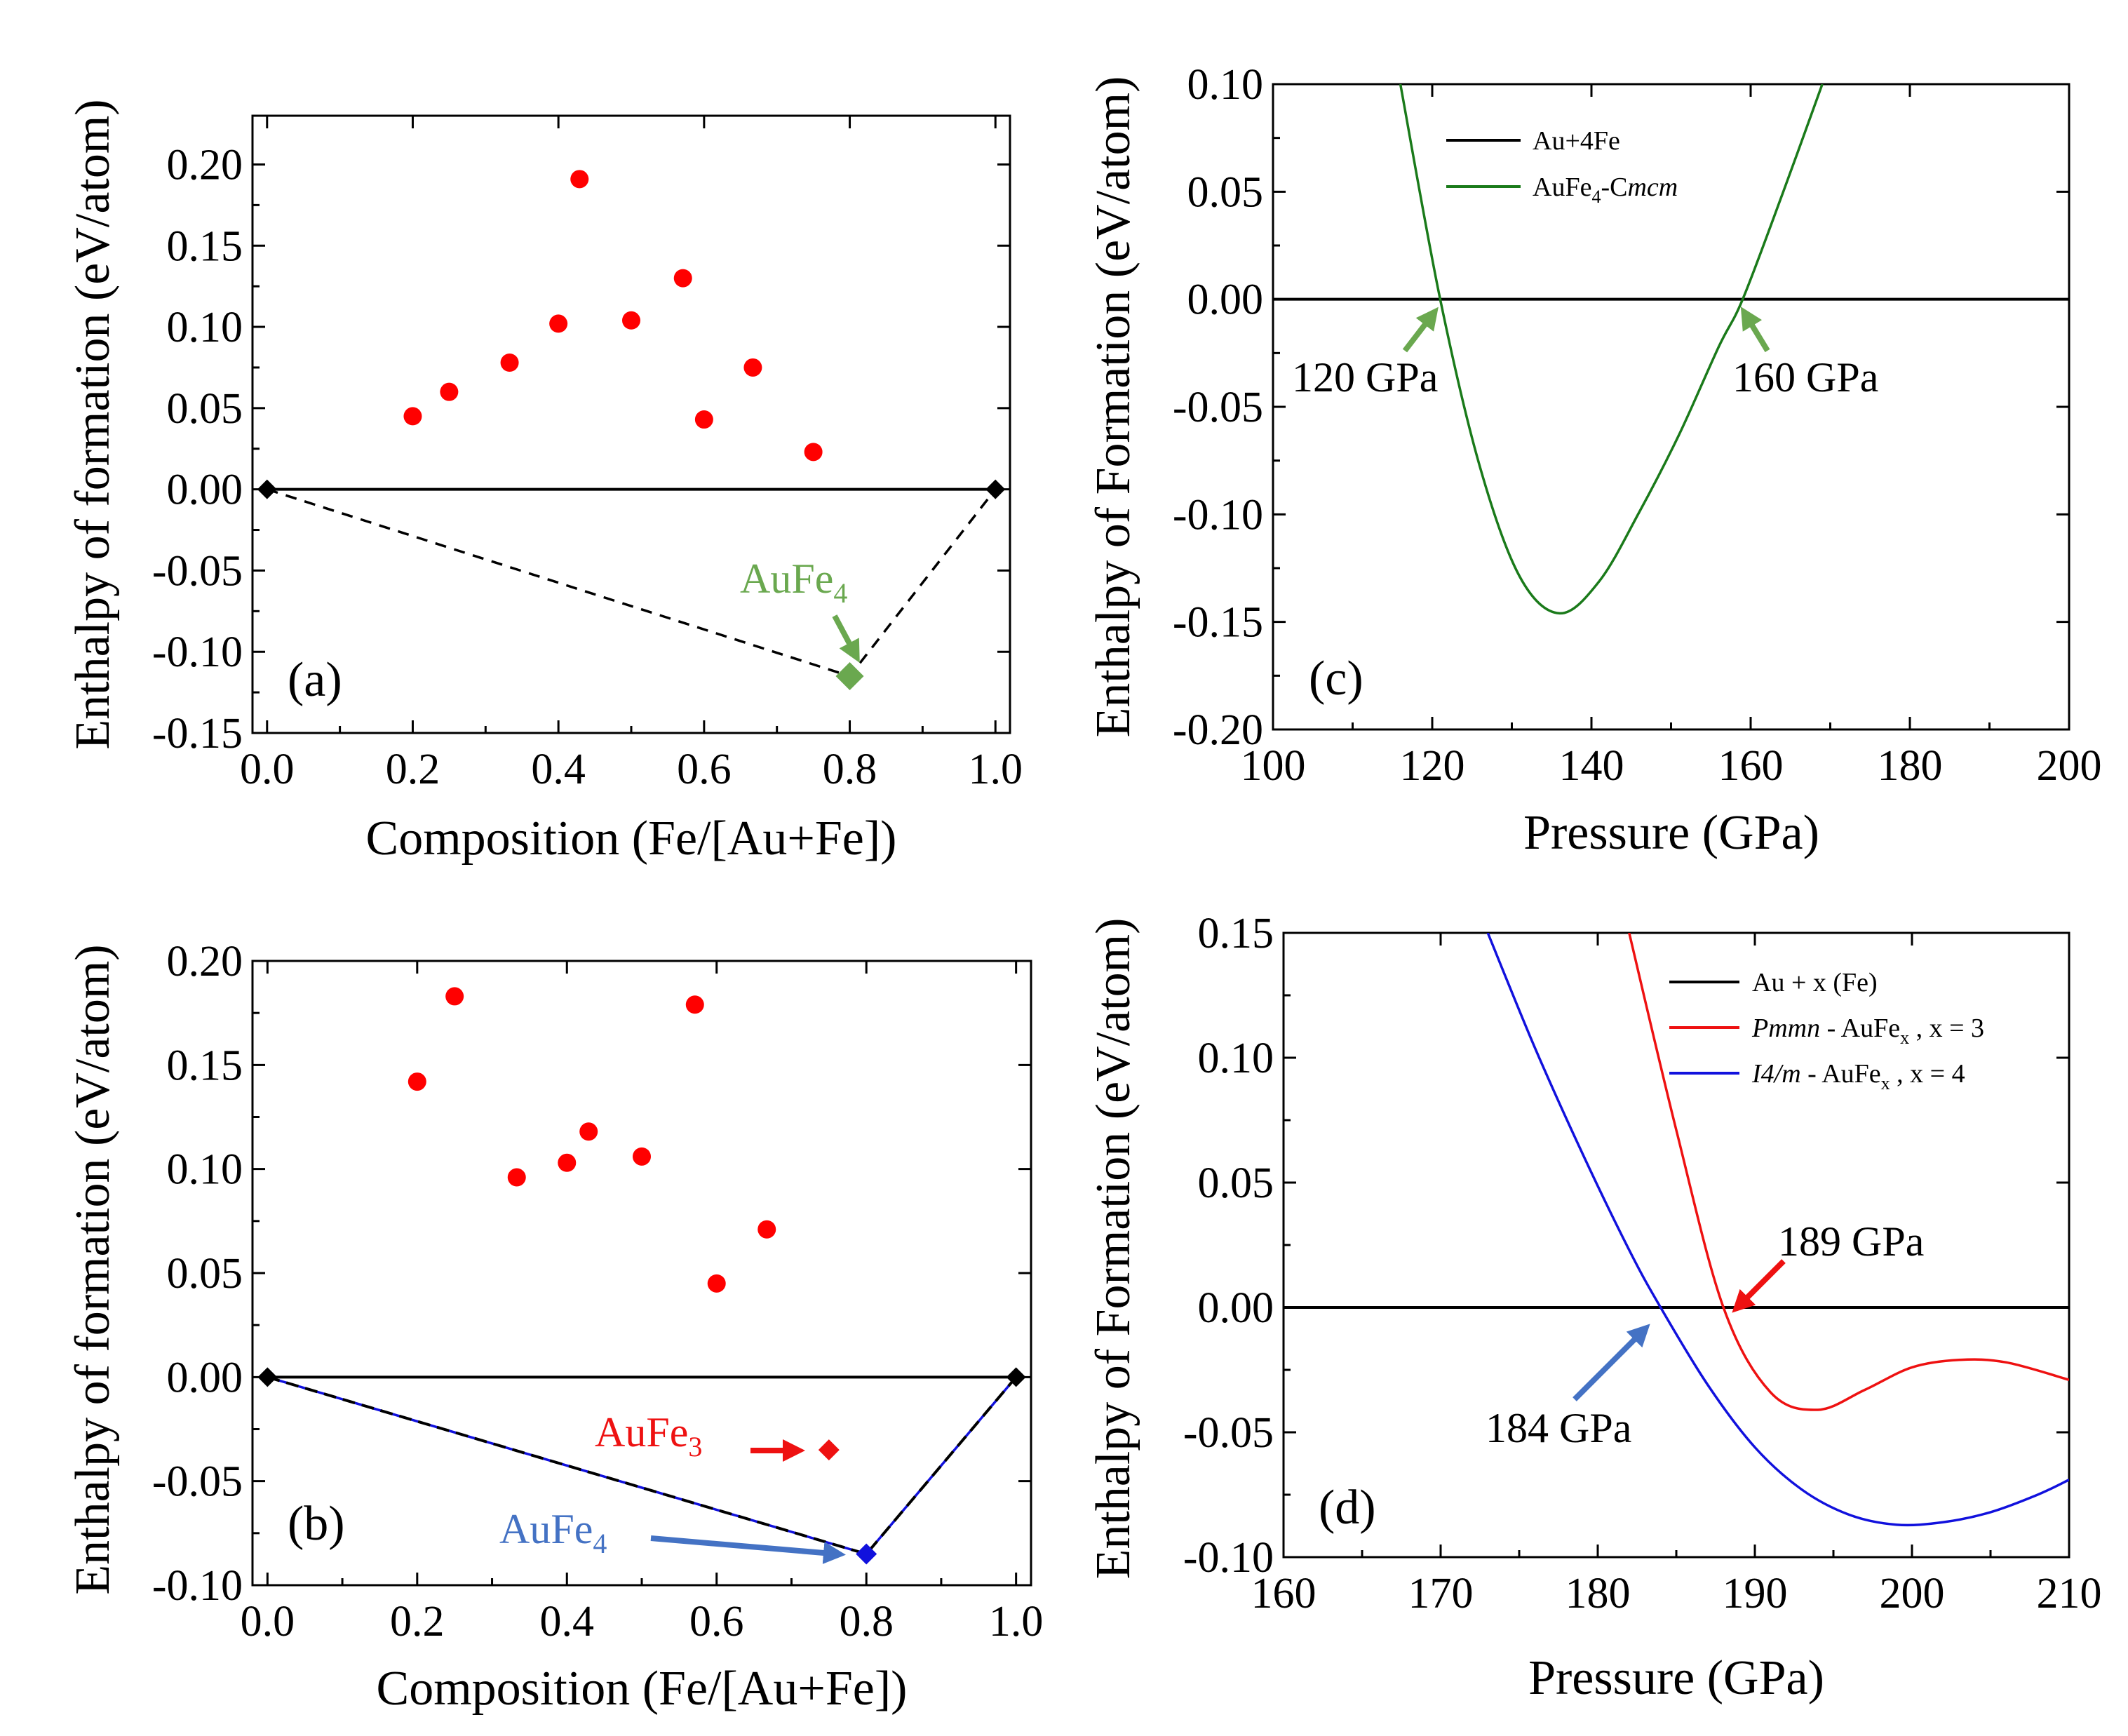 This screenshot has height=1736, width=2128. Describe the element at coordinates (1225, 192) in the screenshot. I see `ytick-label: 0.05` at that location.